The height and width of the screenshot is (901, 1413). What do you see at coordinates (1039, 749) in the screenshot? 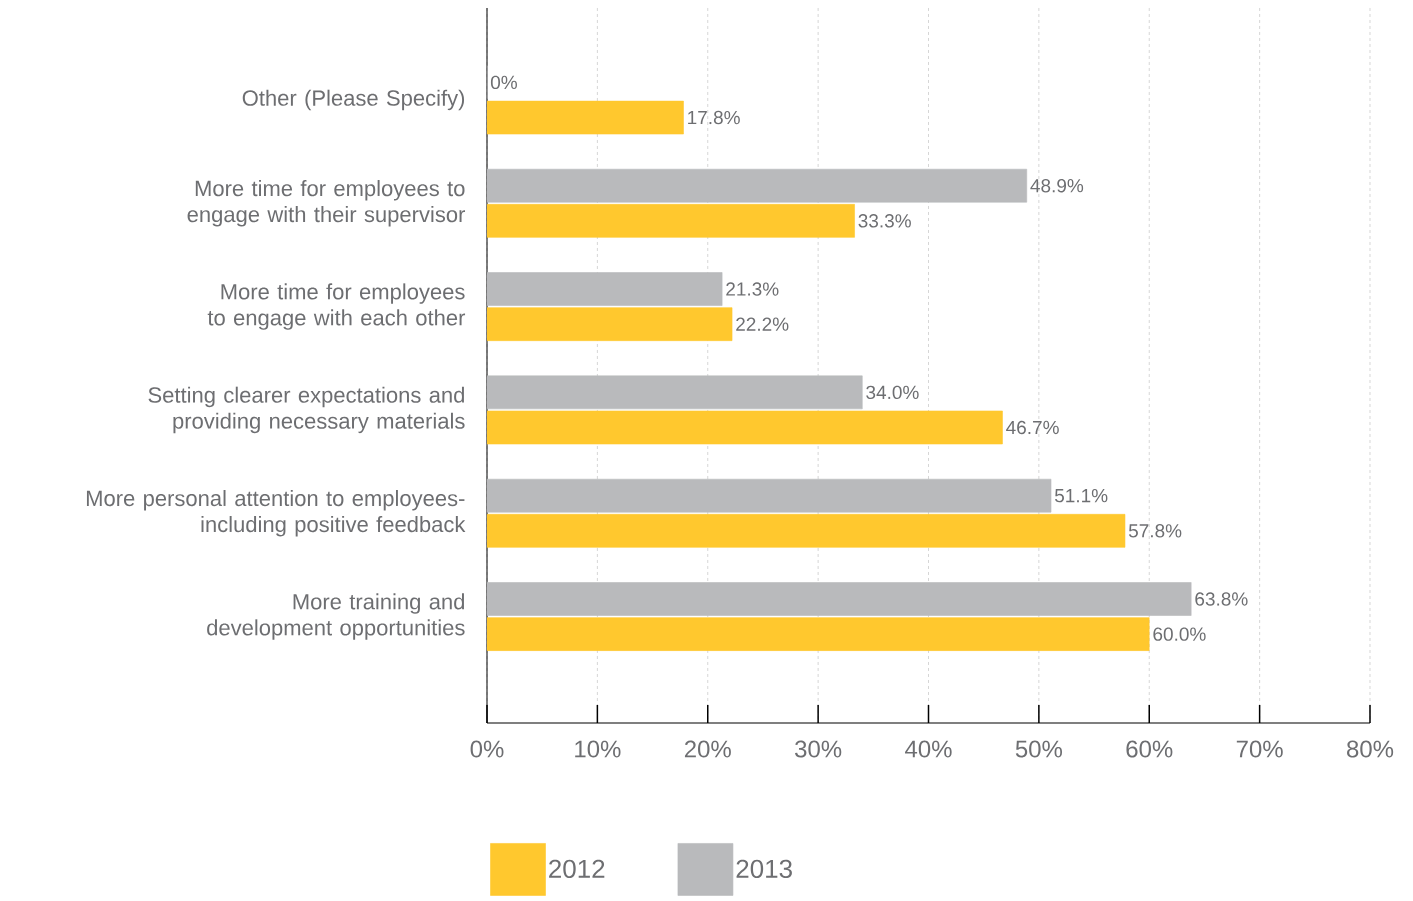
I see `x-tick-label: 50%` at bounding box center [1039, 749].